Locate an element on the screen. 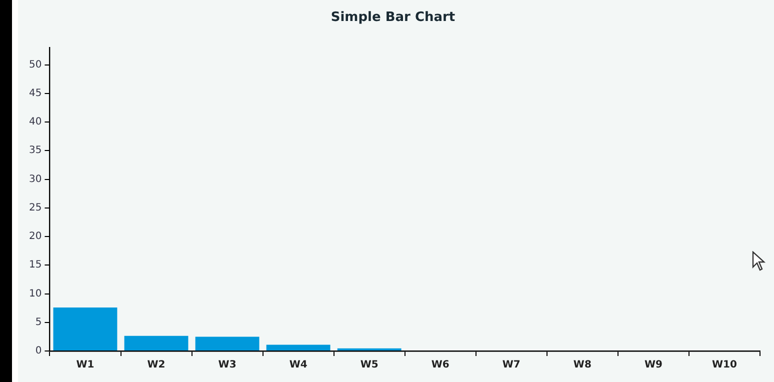 Image resolution: width=774 pixels, height=382 pixels. chart-title: Simple Bar Chart is located at coordinates (393, 18).